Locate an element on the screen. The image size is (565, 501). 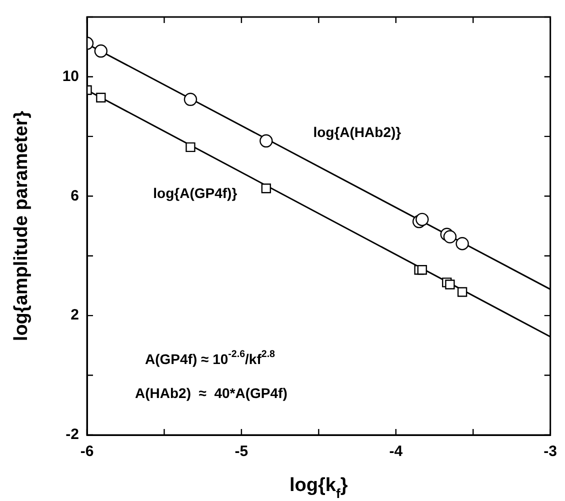
y-tick-label: 2 is located at coordinates (74, 315).